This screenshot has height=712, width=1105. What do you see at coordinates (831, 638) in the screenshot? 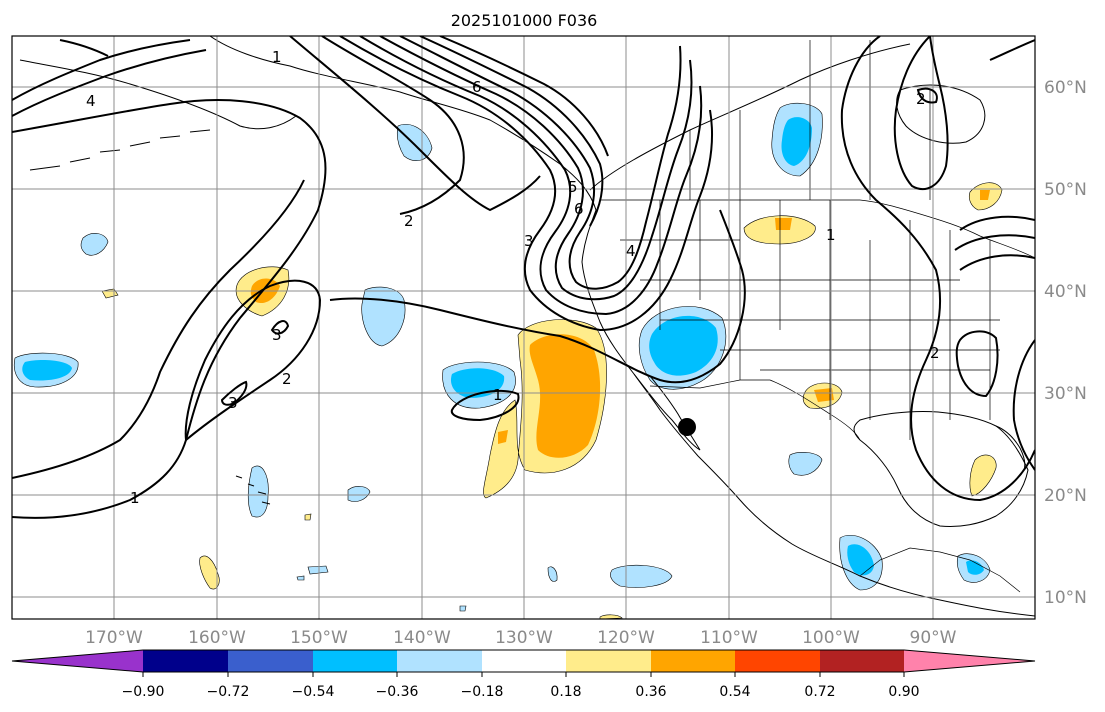
I see `lon-label: 100°W` at bounding box center [831, 638].